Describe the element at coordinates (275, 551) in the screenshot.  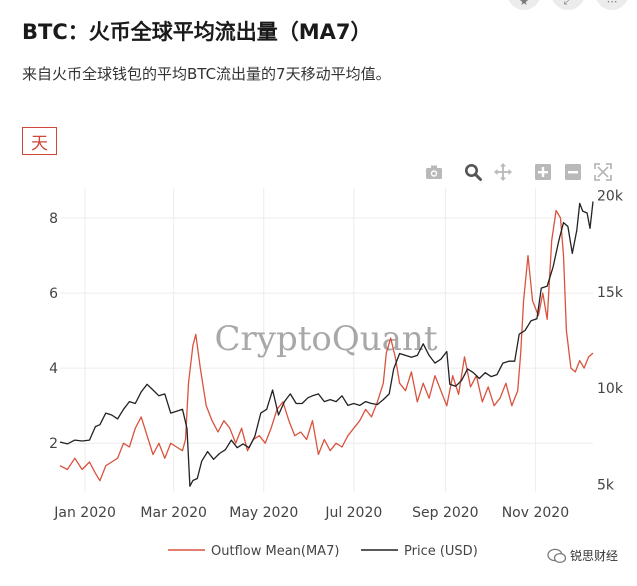
I see `legend-label-outflow: Outflow Mean(MA7)` at that location.